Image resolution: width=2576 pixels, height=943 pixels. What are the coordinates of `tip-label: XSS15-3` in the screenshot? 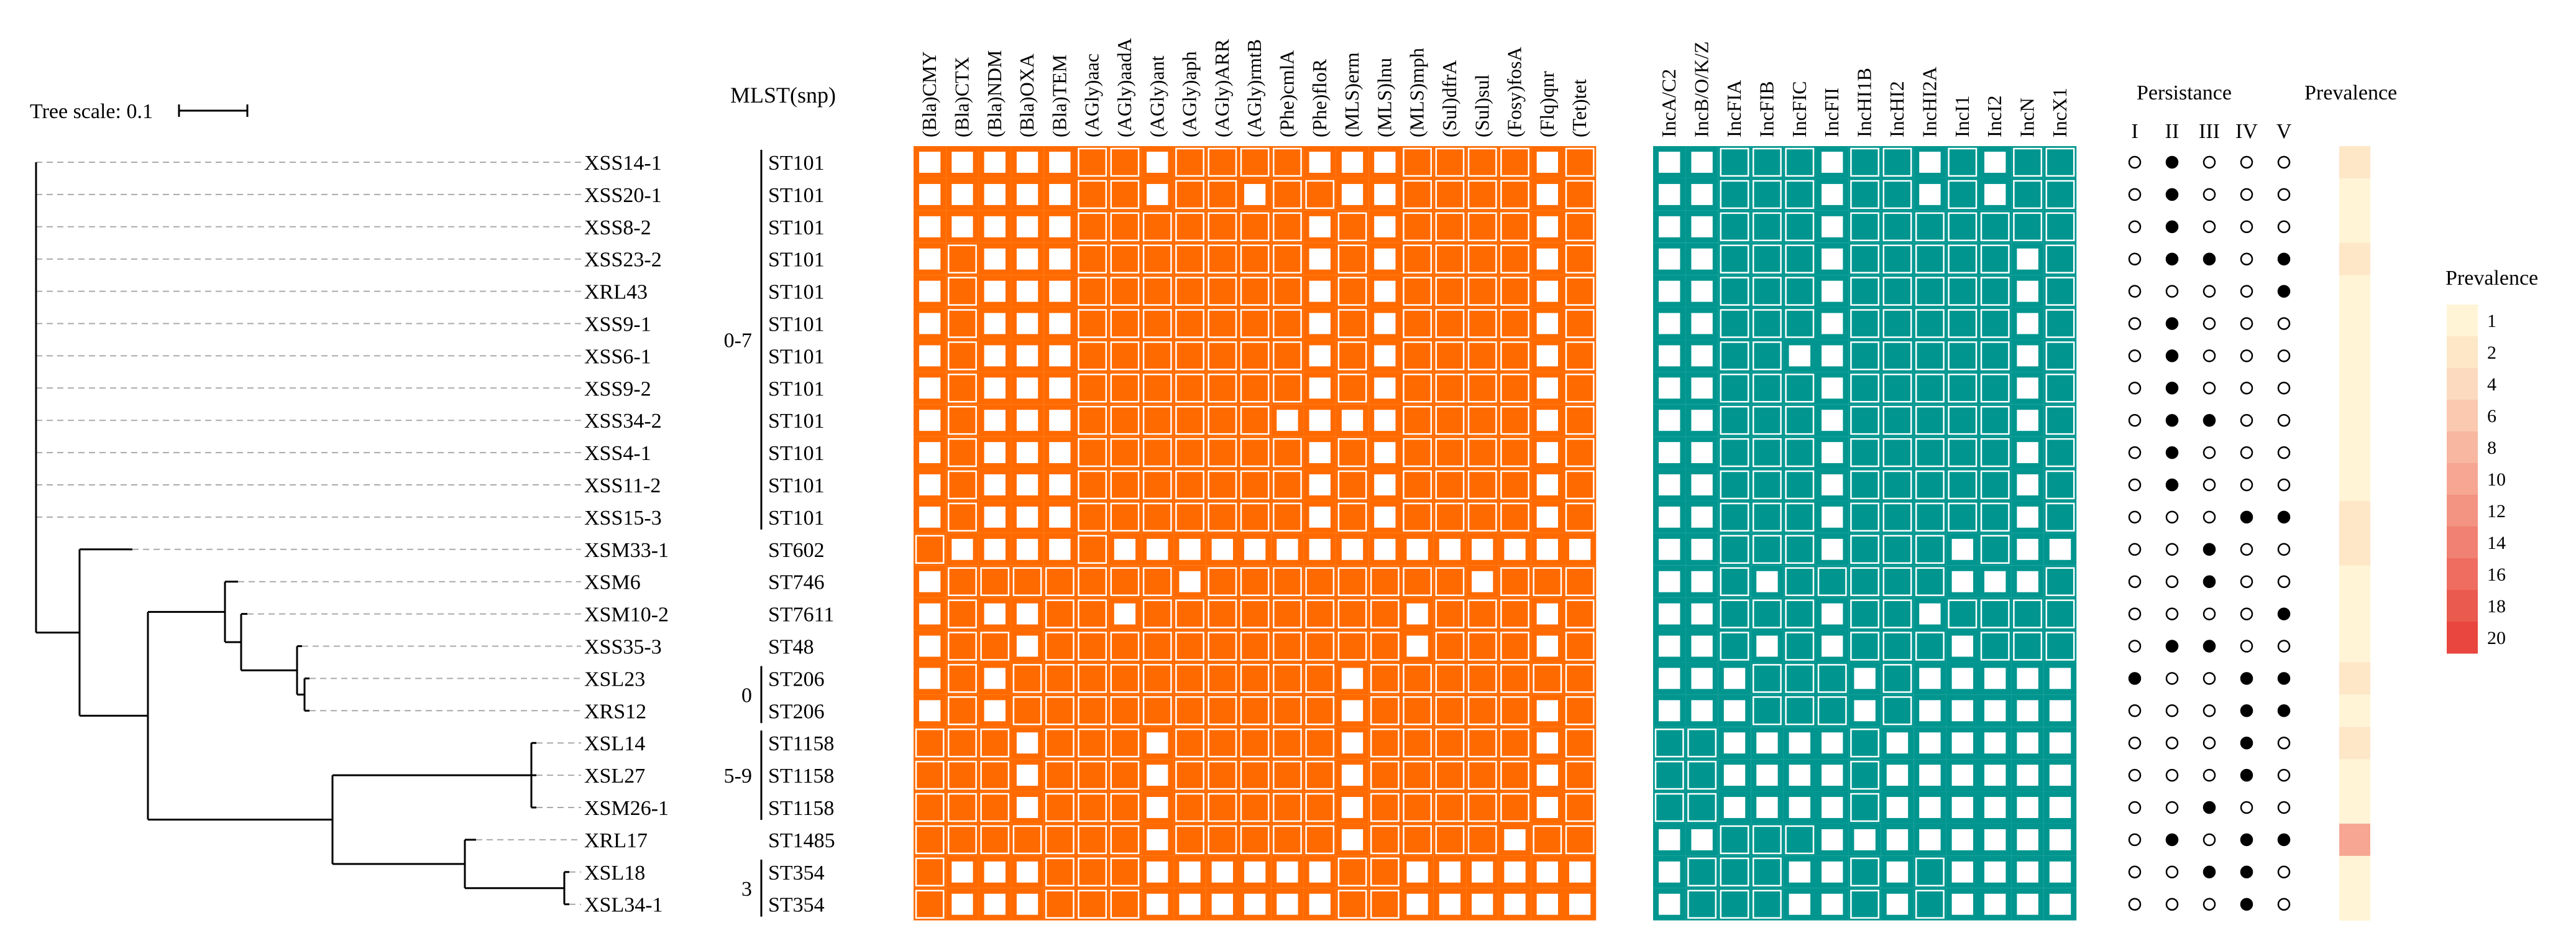 It's located at (623, 518).